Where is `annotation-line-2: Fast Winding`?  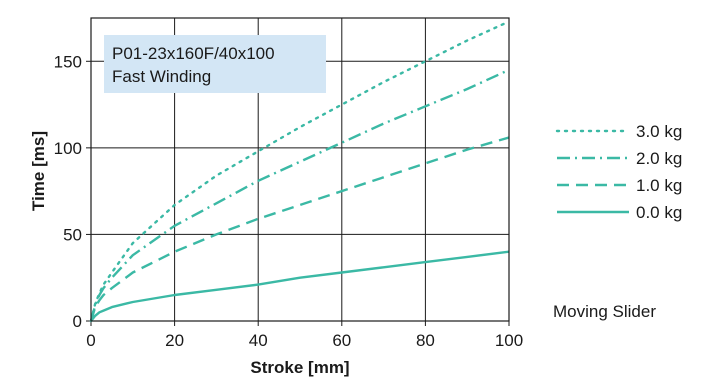
annotation-line-2: Fast Winding is located at coordinates (161, 76).